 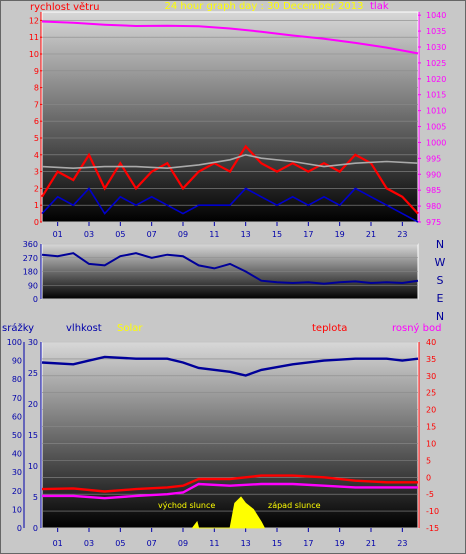 I want to click on temperature-axis-title: teplota, so click(x=329, y=328).